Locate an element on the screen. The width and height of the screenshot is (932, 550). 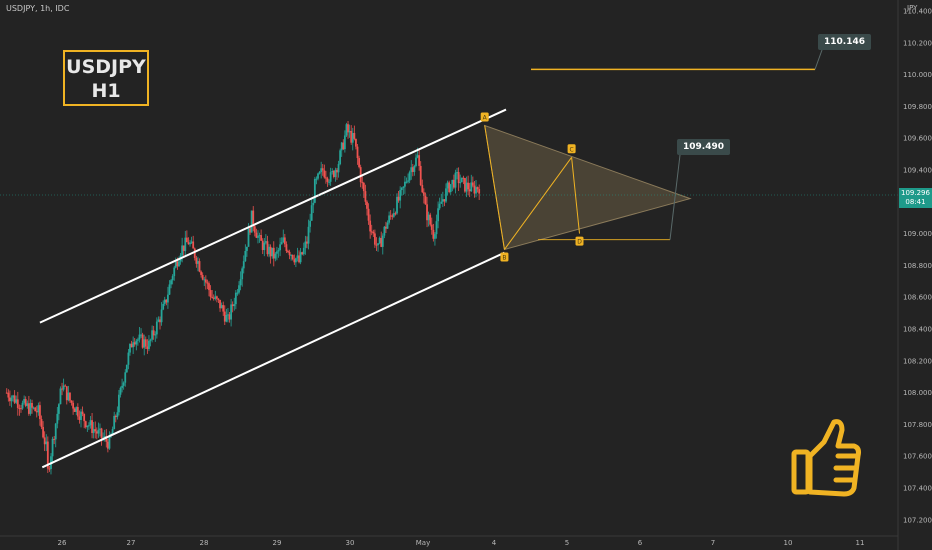
y-tick-label: 108.200 is located at coordinates (917, 361).